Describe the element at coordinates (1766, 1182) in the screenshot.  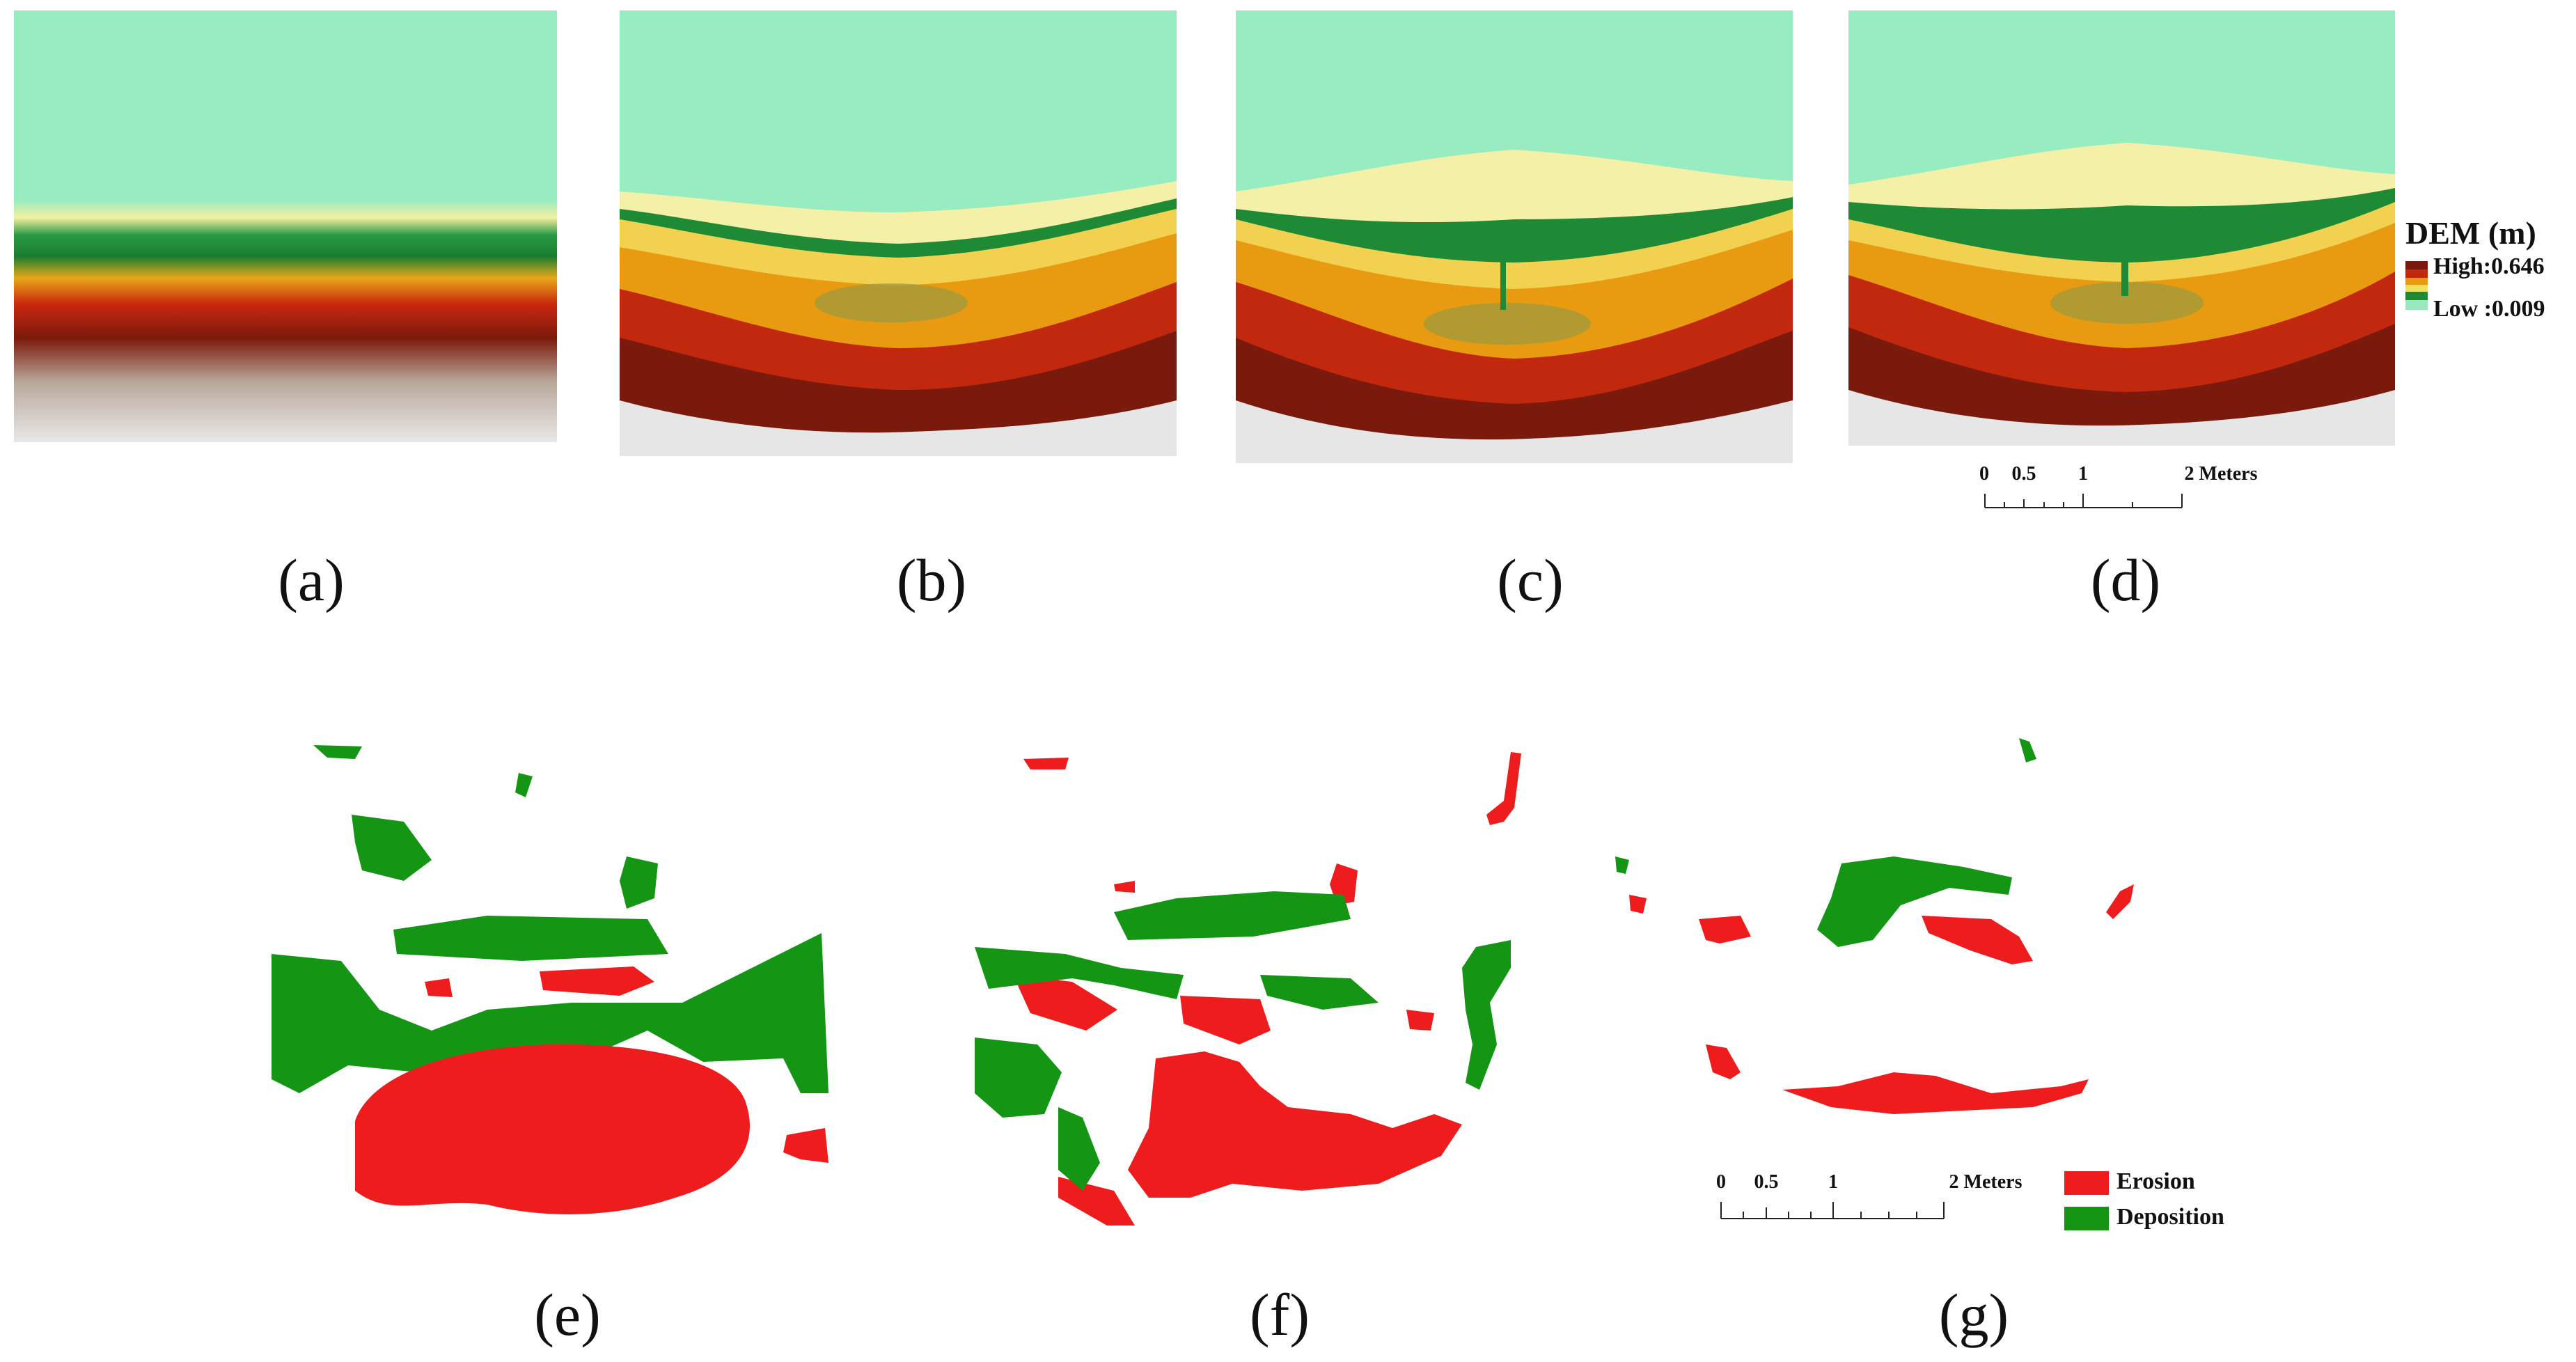
I see `scale-bottom-label-05: 0.5` at that location.